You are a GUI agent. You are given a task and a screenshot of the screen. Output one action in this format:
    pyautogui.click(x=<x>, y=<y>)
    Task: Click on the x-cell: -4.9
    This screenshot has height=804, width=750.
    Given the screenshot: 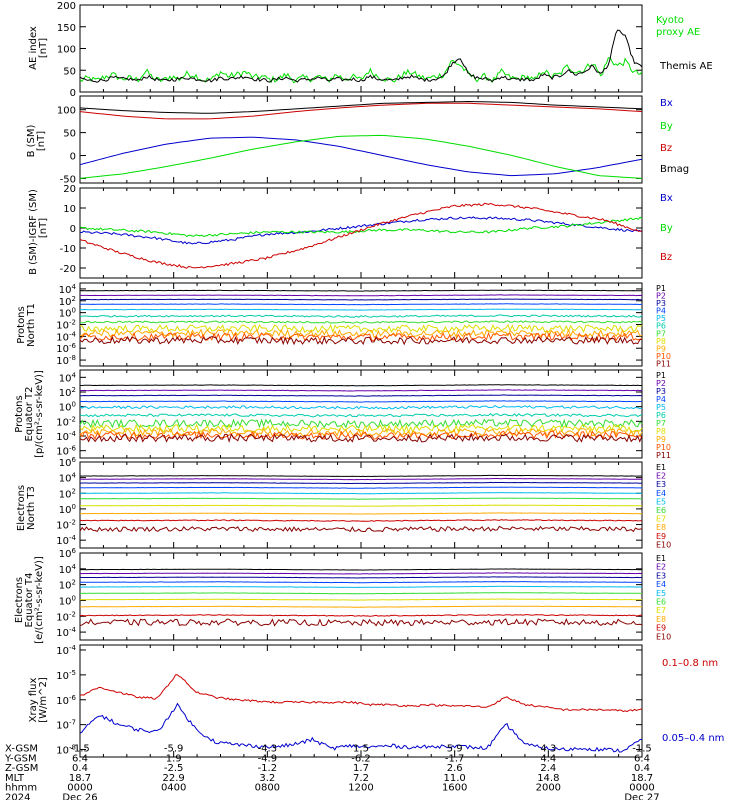 What is the action you would take?
    pyautogui.click(x=268, y=759)
    